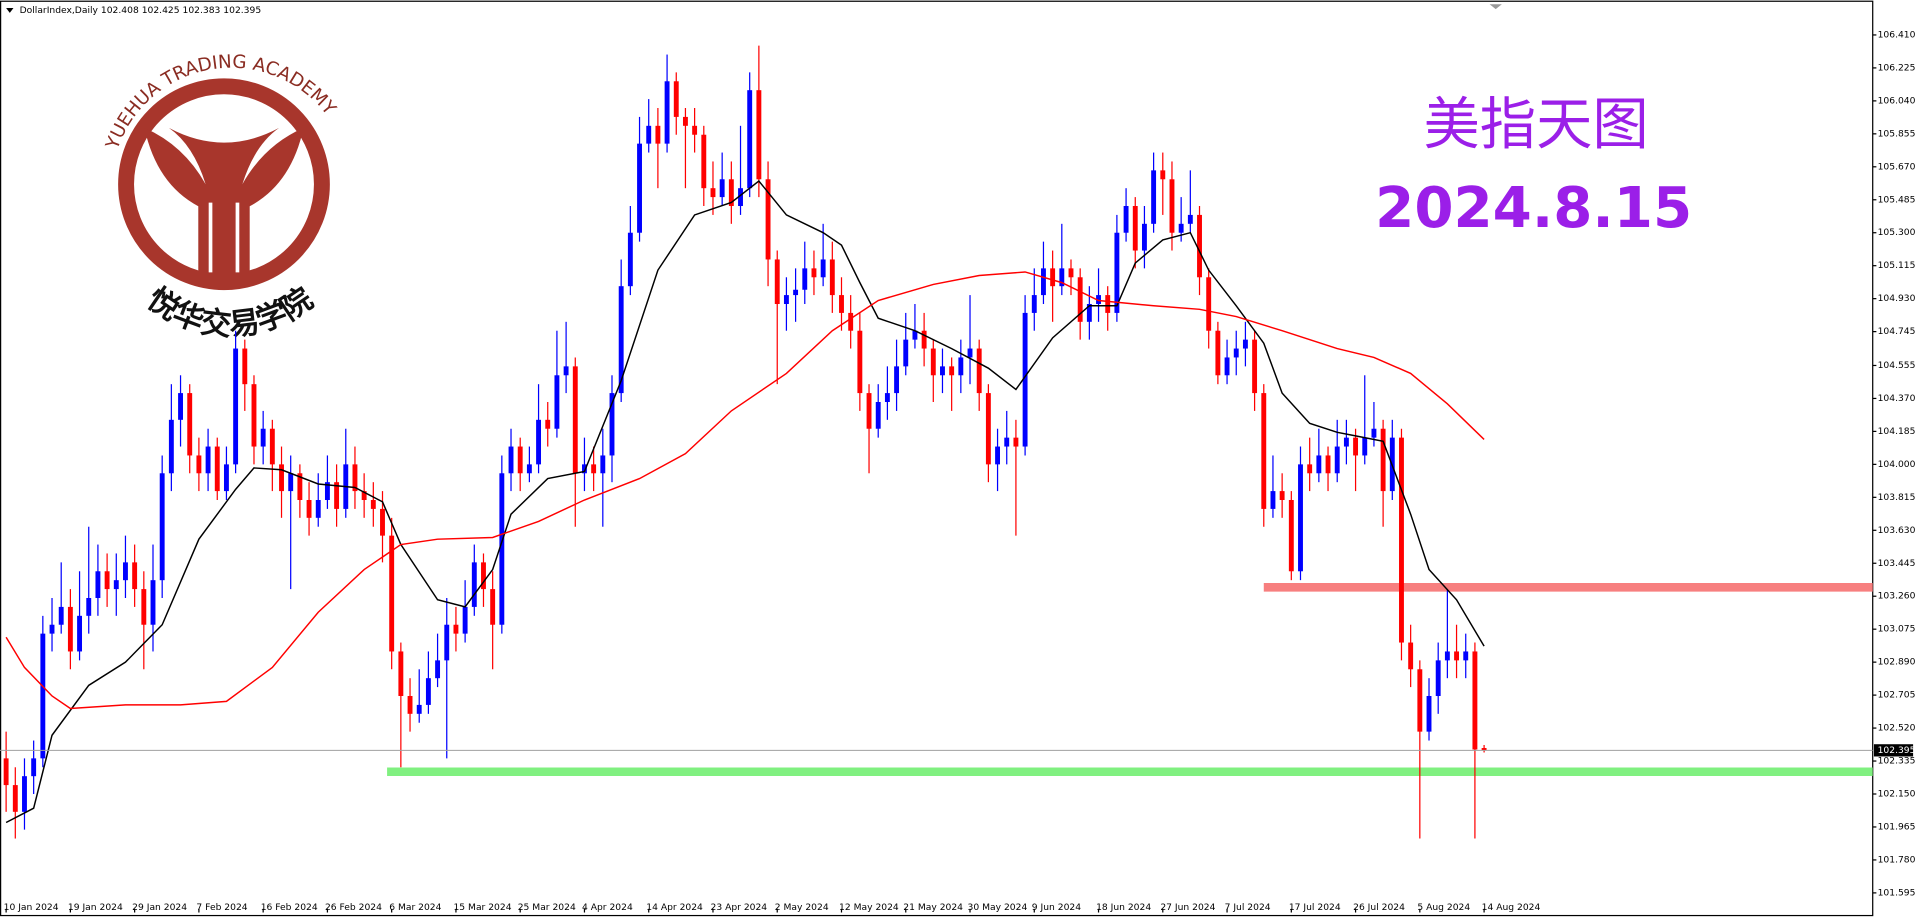 The image size is (1918, 918). Describe the element at coordinates (1897, 497) in the screenshot. I see `y-tick-label: 103.815` at that location.